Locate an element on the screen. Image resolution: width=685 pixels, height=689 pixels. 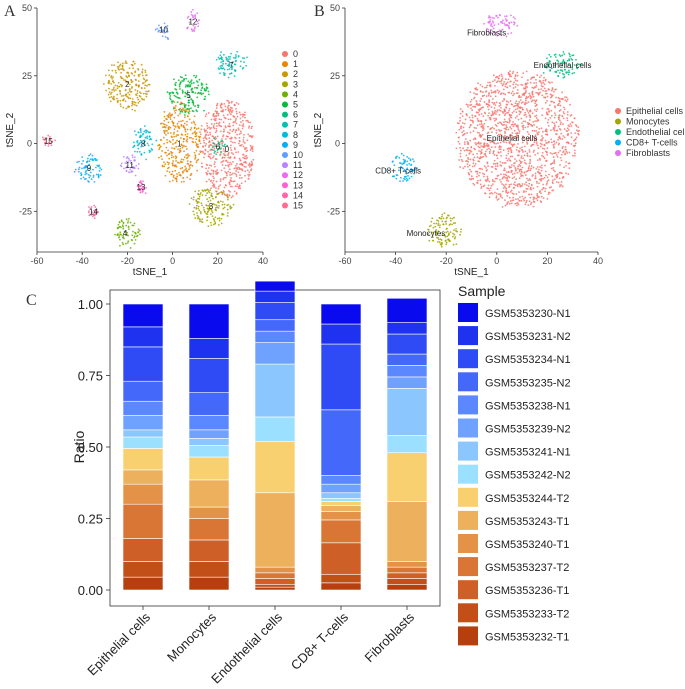
cluster-label: CD8+ T-cells is located at coordinates (398, 171).